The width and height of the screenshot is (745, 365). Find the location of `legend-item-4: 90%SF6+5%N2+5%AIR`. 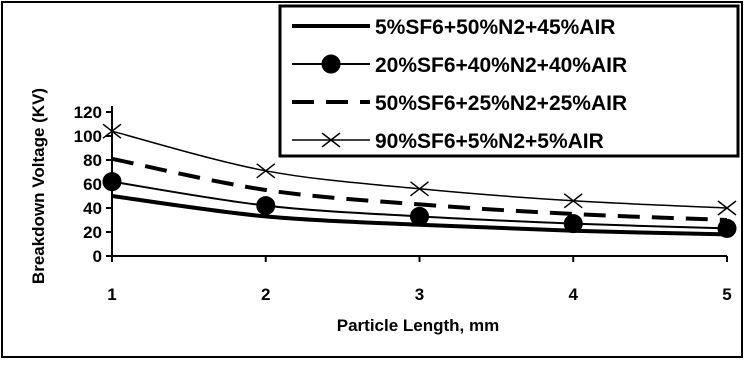

legend-item-4: 90%SF6+5%N2+5%AIR is located at coordinates (448, 141).